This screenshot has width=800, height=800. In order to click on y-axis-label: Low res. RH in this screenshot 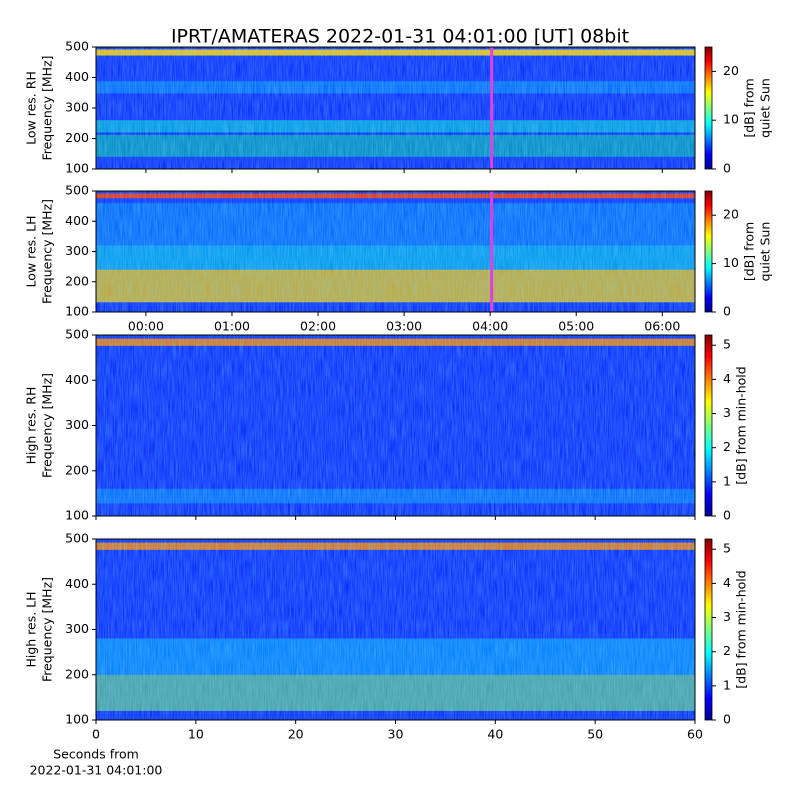, I will do `click(31, 108)`.